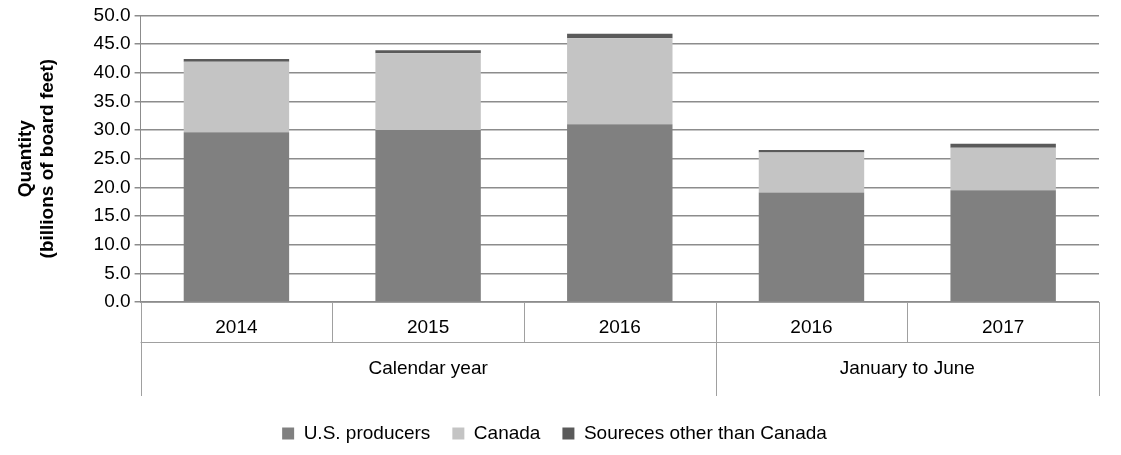  I want to click on legend-label: Canada, so click(507, 432).